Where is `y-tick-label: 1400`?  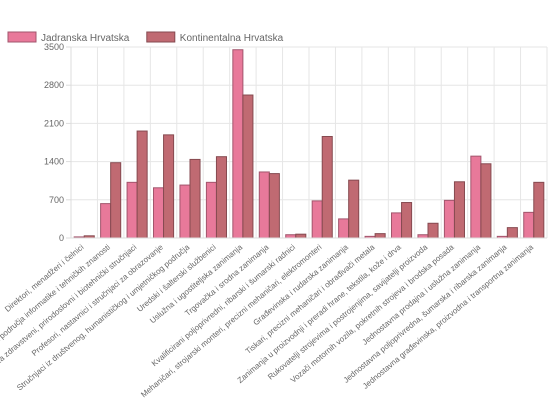 y-tick-label: 1400 is located at coordinates (54, 162).